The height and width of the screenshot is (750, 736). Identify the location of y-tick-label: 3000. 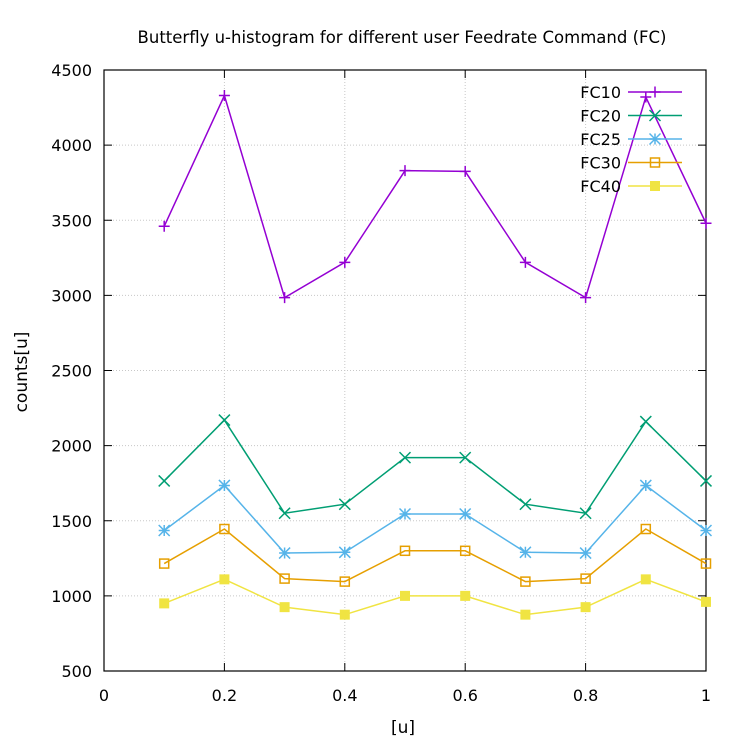
(71, 295).